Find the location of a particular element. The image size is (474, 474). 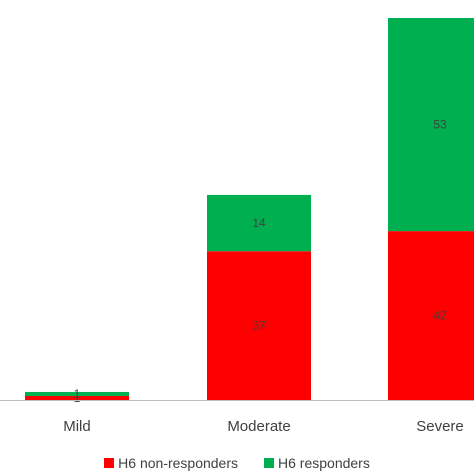

data-label-mild-series-0: 1 is located at coordinates (77, 398).